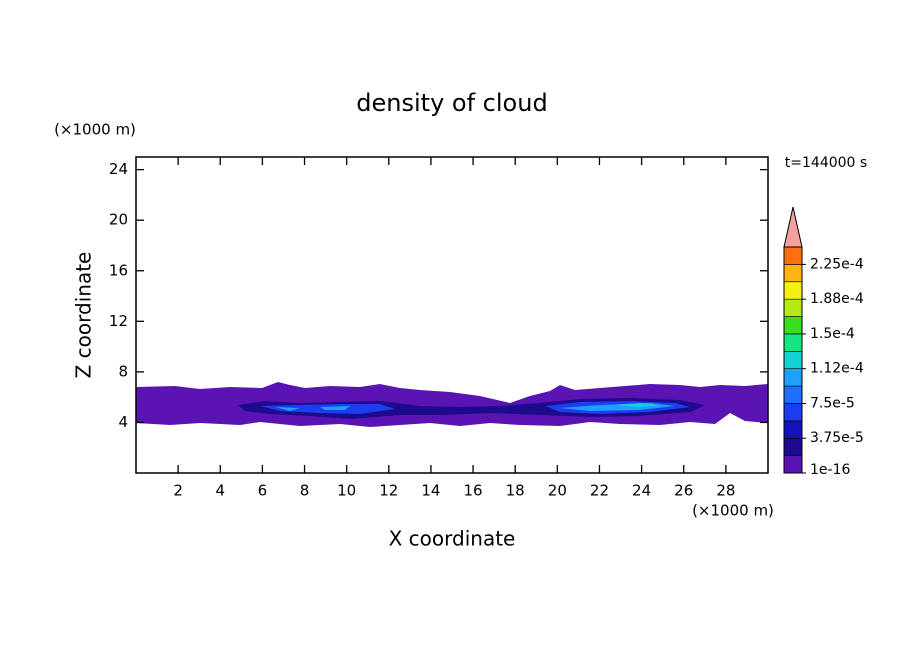 The width and height of the screenshot is (904, 658). Describe the element at coordinates (220, 491) in the screenshot. I see `x-tick-label: 4` at that location.